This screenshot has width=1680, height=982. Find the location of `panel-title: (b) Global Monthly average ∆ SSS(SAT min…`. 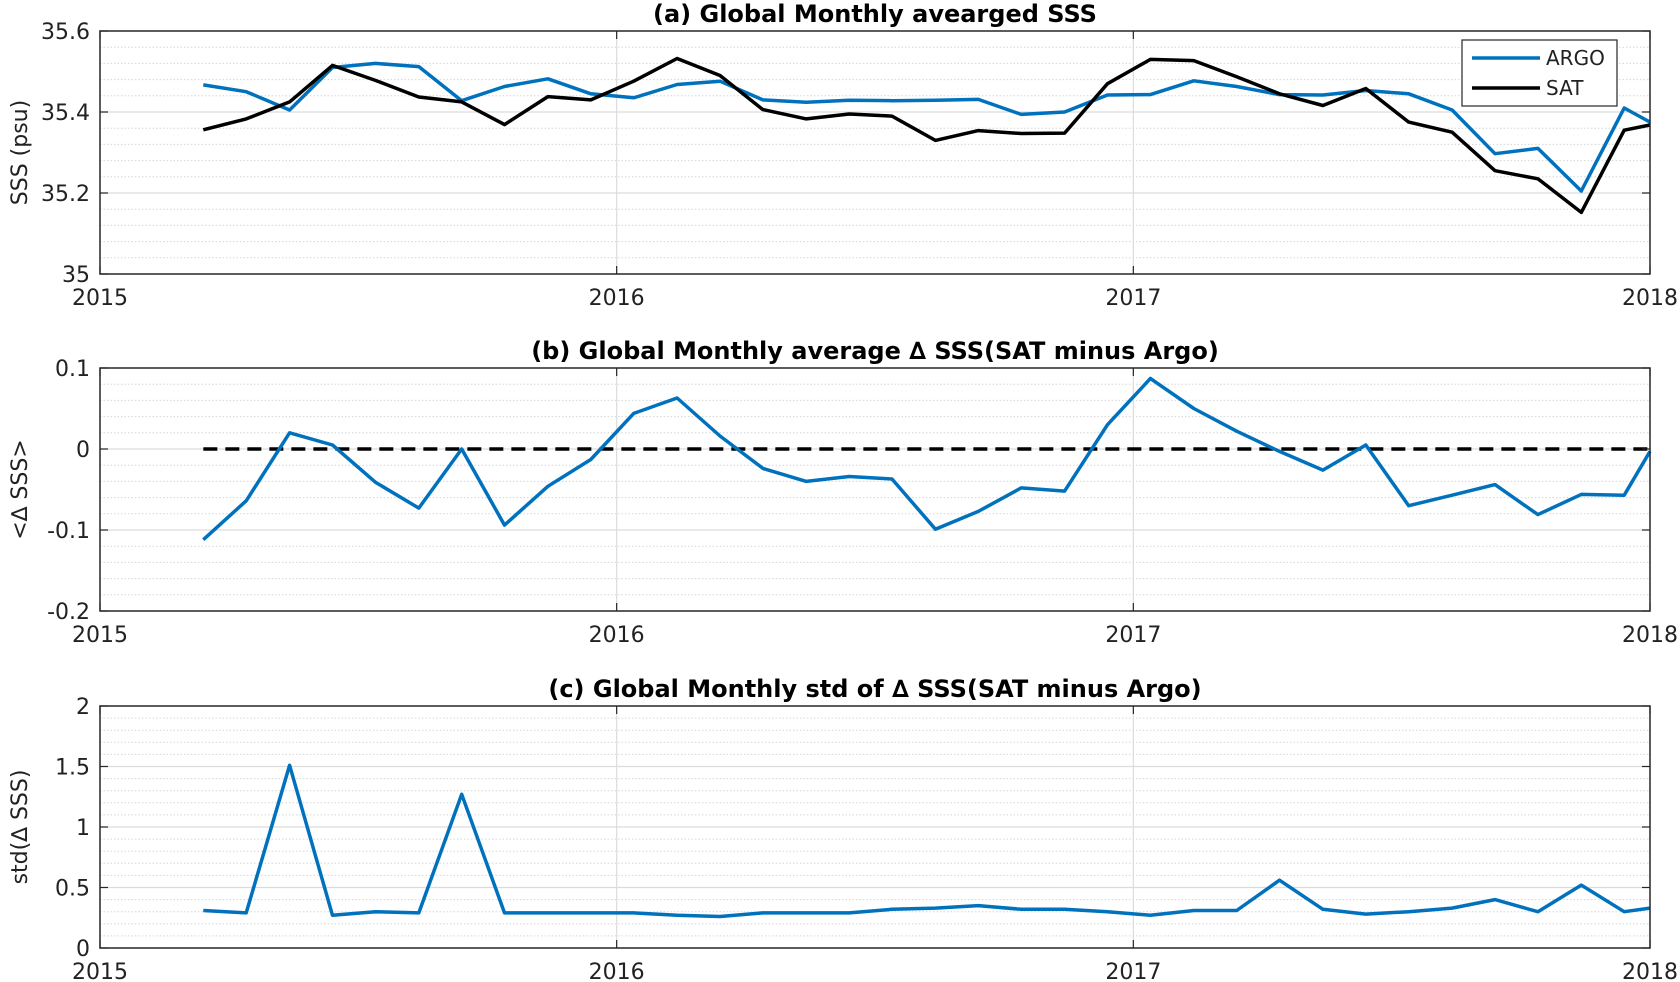

panel-title: (b) Global Monthly average ∆ SSS(SAT min… is located at coordinates (875, 351).